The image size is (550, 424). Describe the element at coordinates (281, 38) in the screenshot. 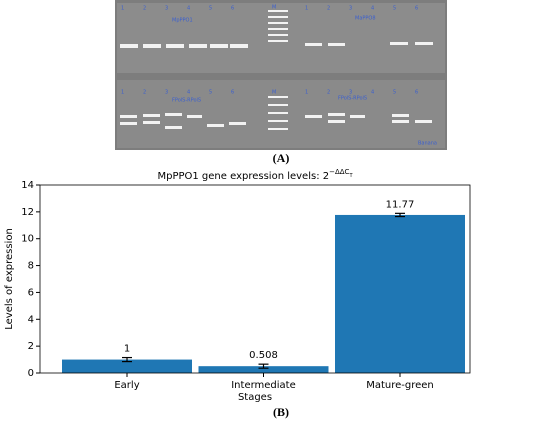

I see `gel-top` at that location.